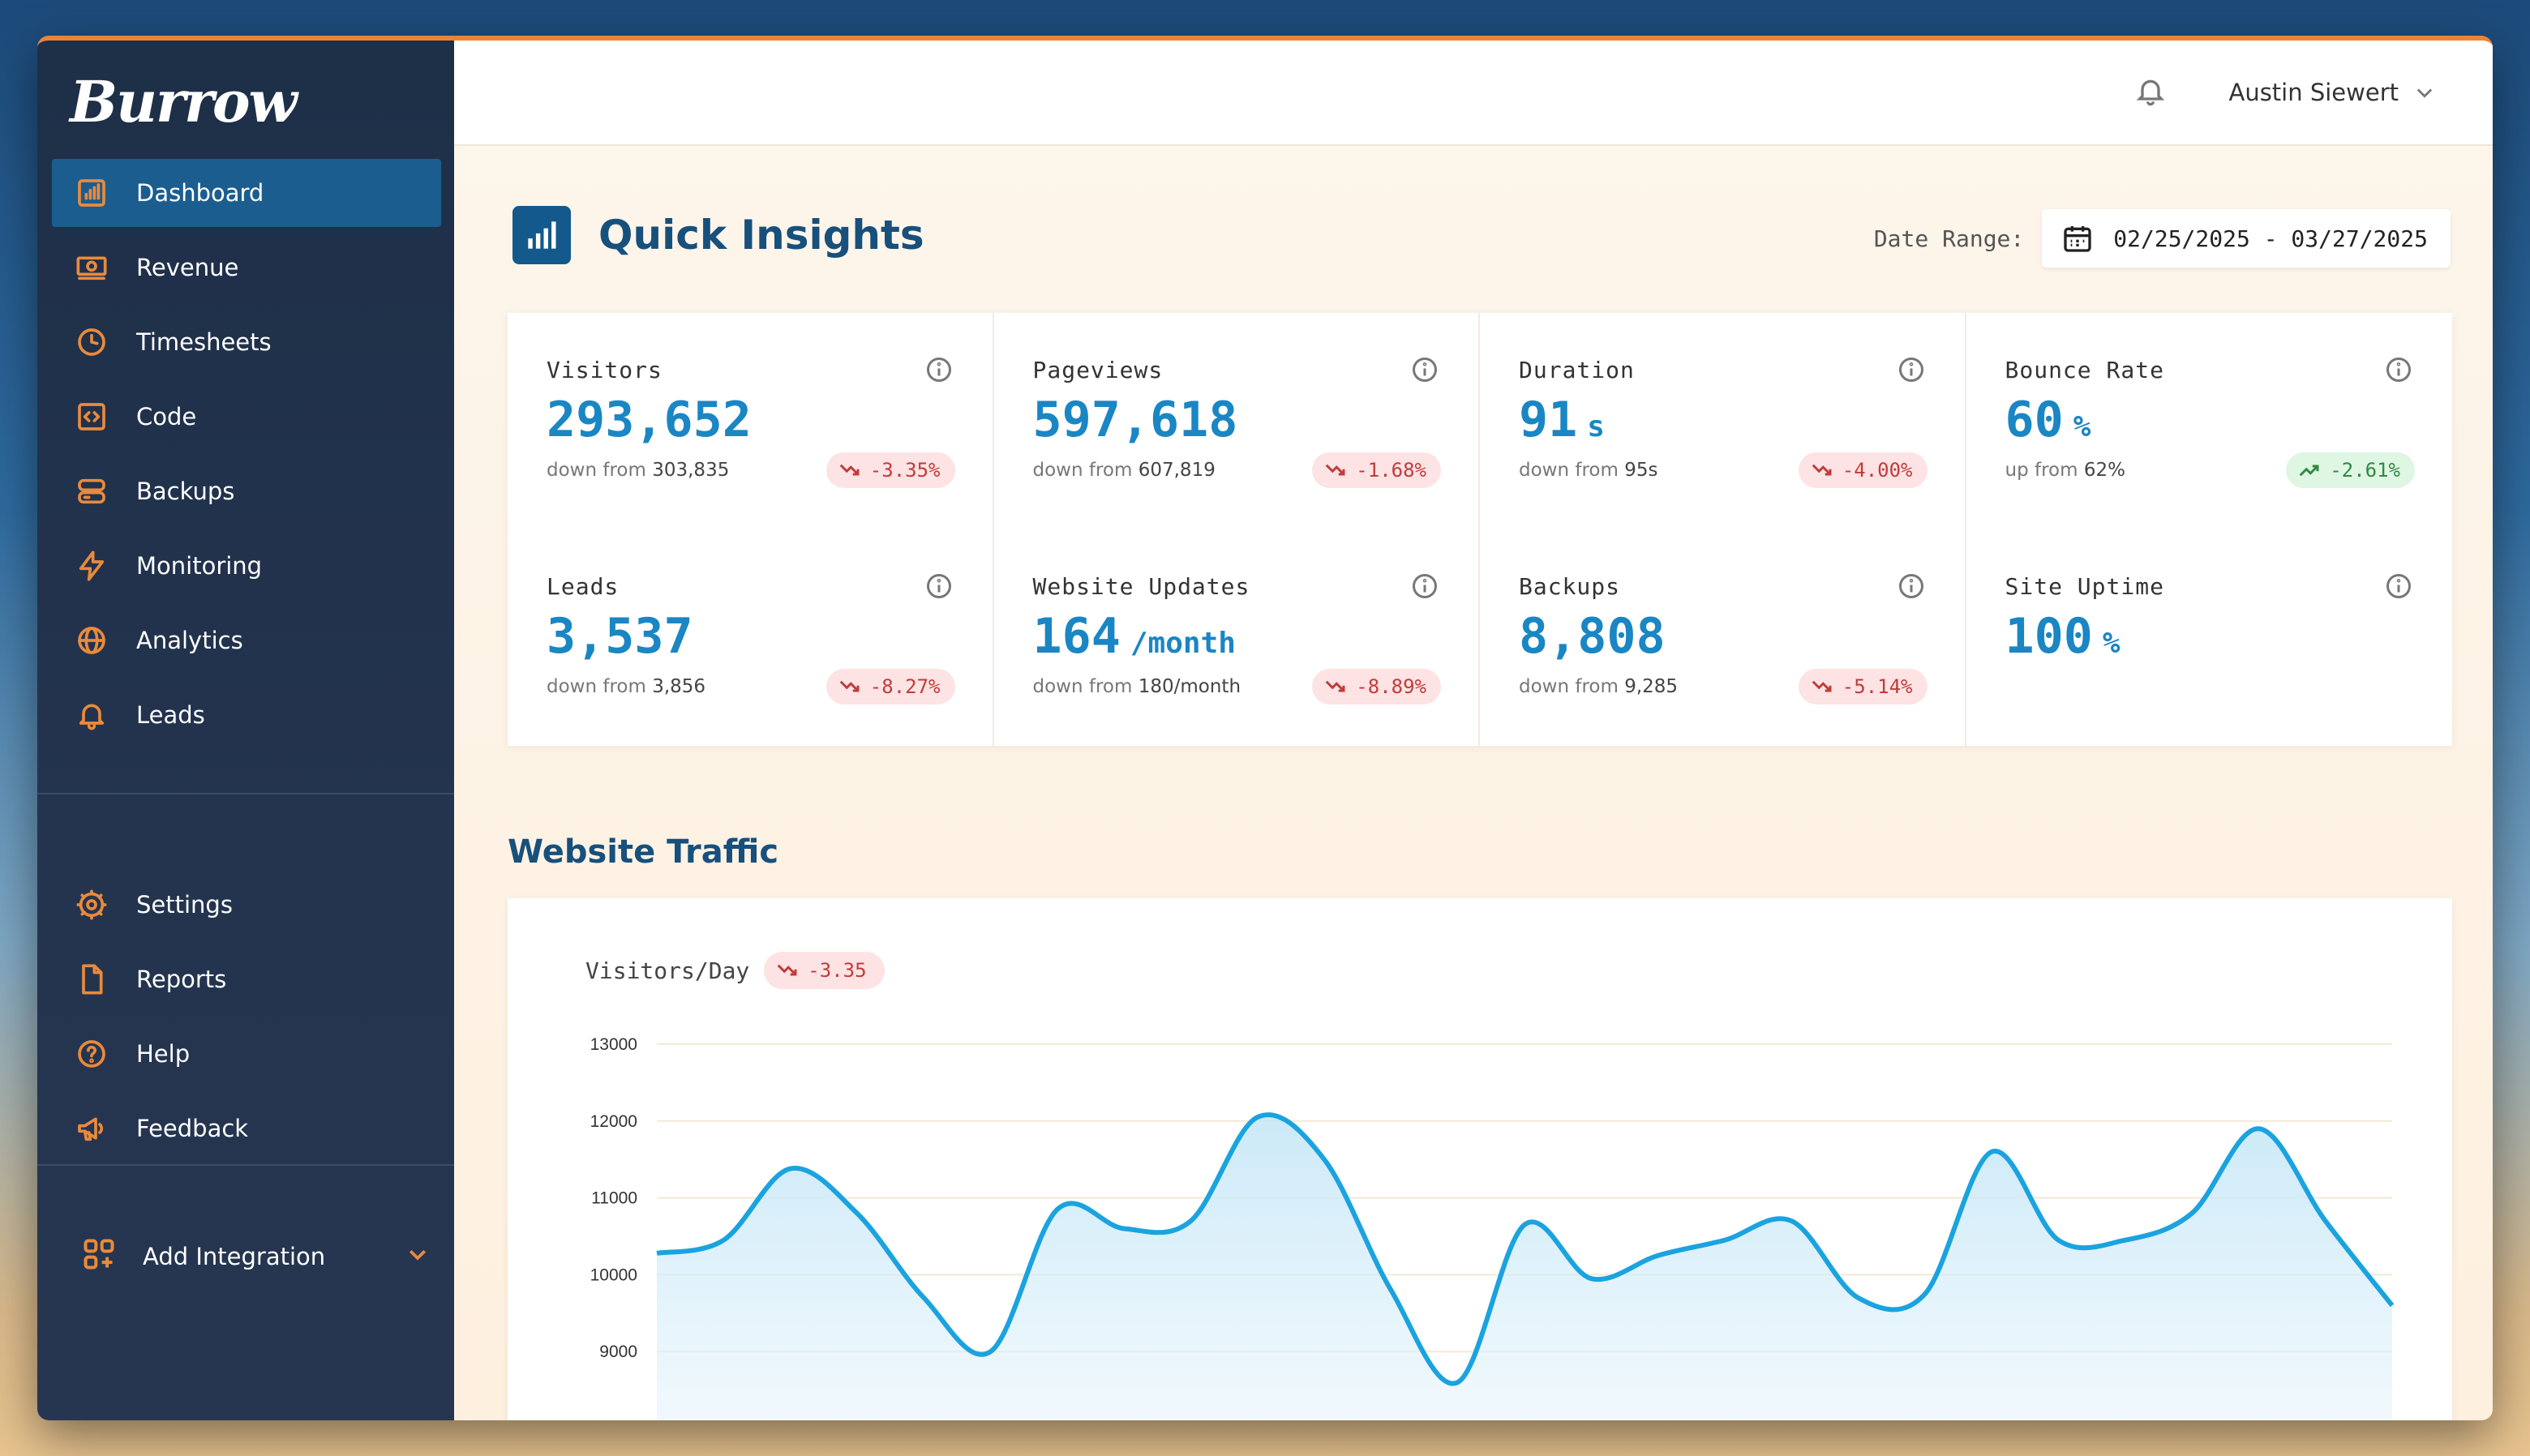  Describe the element at coordinates (261, 979) in the screenshot. I see `sidebar-item-reports: Reports` at that location.